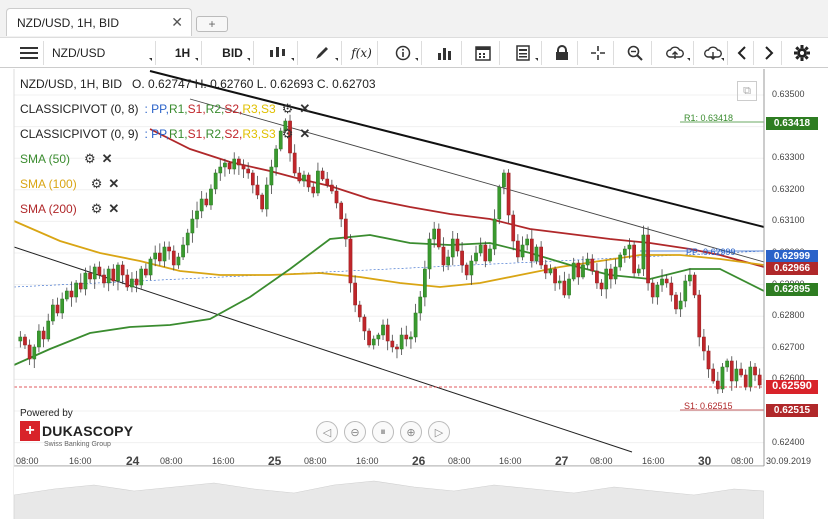 The image size is (828, 519). Describe the element at coordinates (48, 209) in the screenshot. I see `indicator-name: SMA (200)` at that location.